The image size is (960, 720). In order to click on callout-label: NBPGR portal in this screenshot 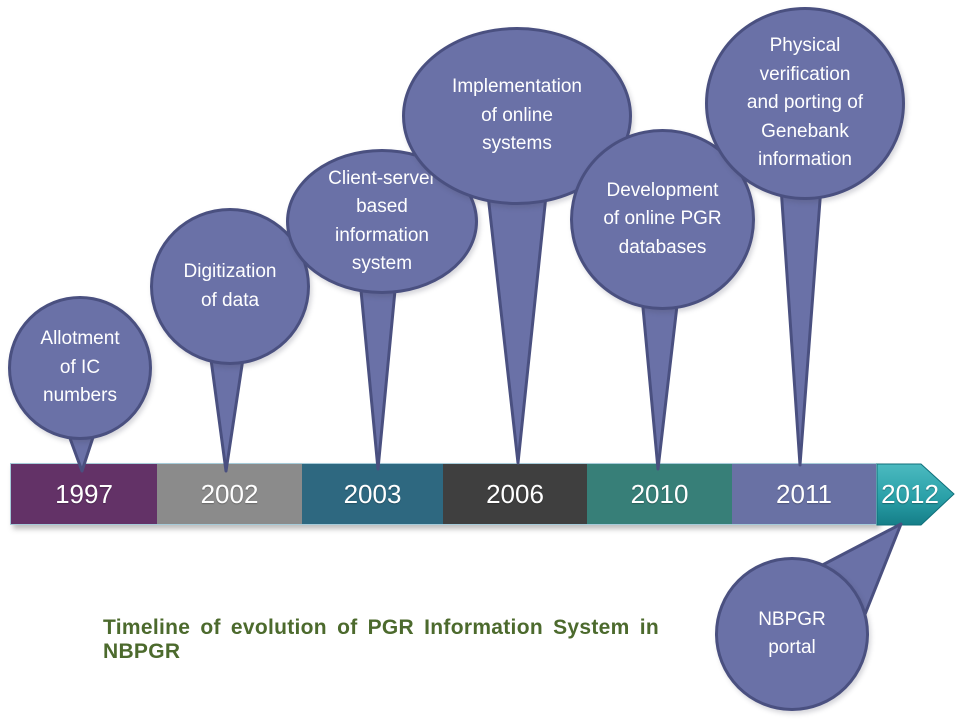, I will do `click(792, 633)`.